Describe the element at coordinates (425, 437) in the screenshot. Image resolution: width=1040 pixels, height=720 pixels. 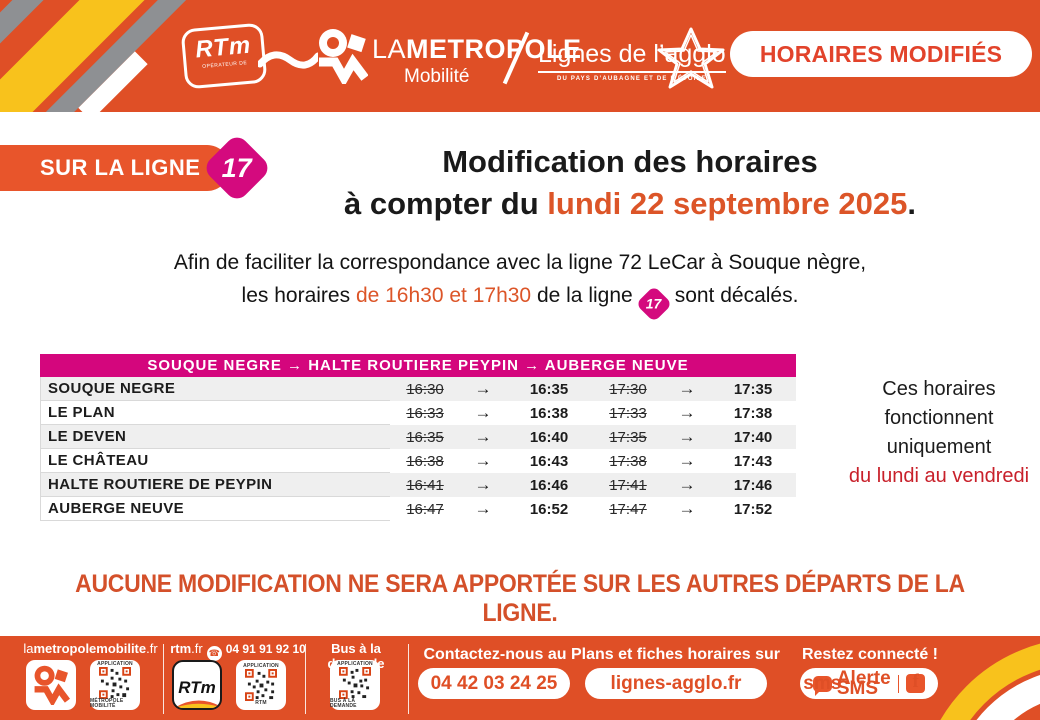
I see `old-time-1: 16:35` at that location.